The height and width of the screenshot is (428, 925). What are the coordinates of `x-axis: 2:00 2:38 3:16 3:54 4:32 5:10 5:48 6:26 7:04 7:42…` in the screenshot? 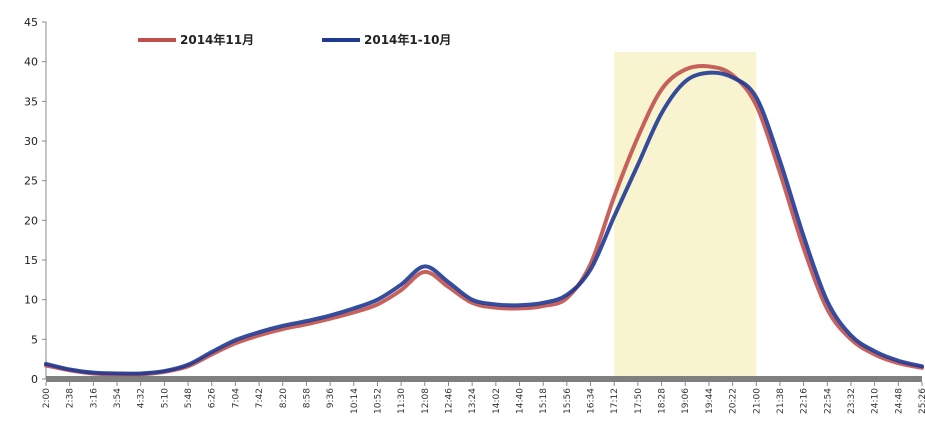 It's located at (483, 395).